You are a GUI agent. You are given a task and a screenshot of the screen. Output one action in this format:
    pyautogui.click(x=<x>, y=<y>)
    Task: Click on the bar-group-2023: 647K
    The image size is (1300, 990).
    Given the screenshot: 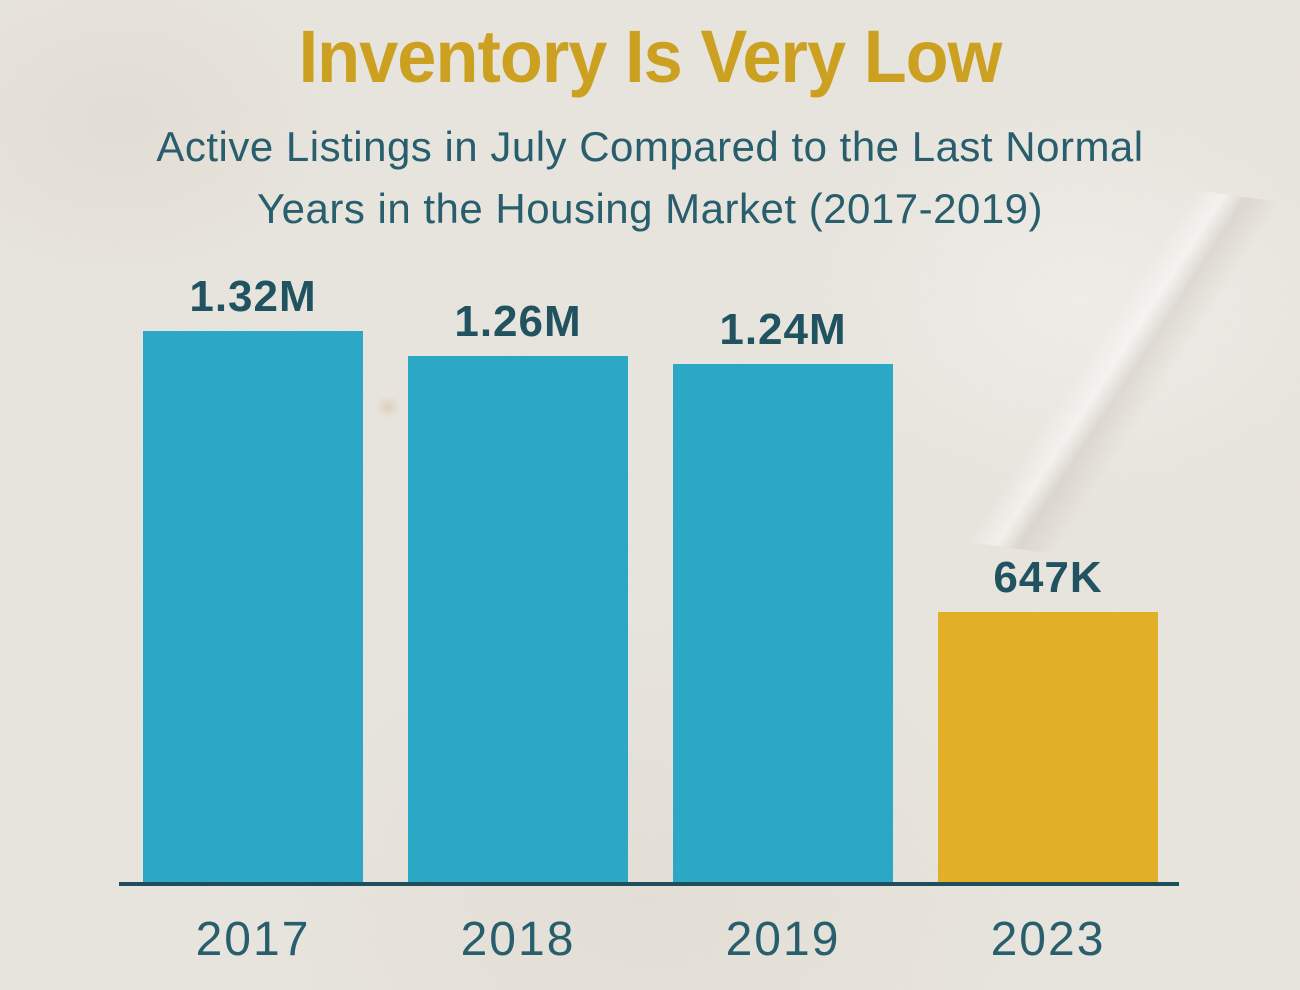 What is the action you would take?
    pyautogui.click(x=1048, y=719)
    